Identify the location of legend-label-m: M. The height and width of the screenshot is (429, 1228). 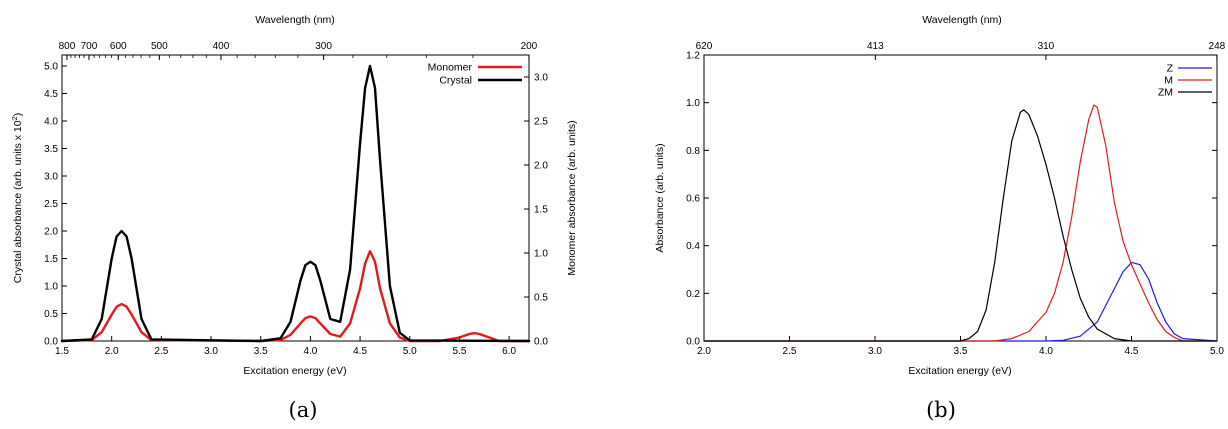
(1168, 81).